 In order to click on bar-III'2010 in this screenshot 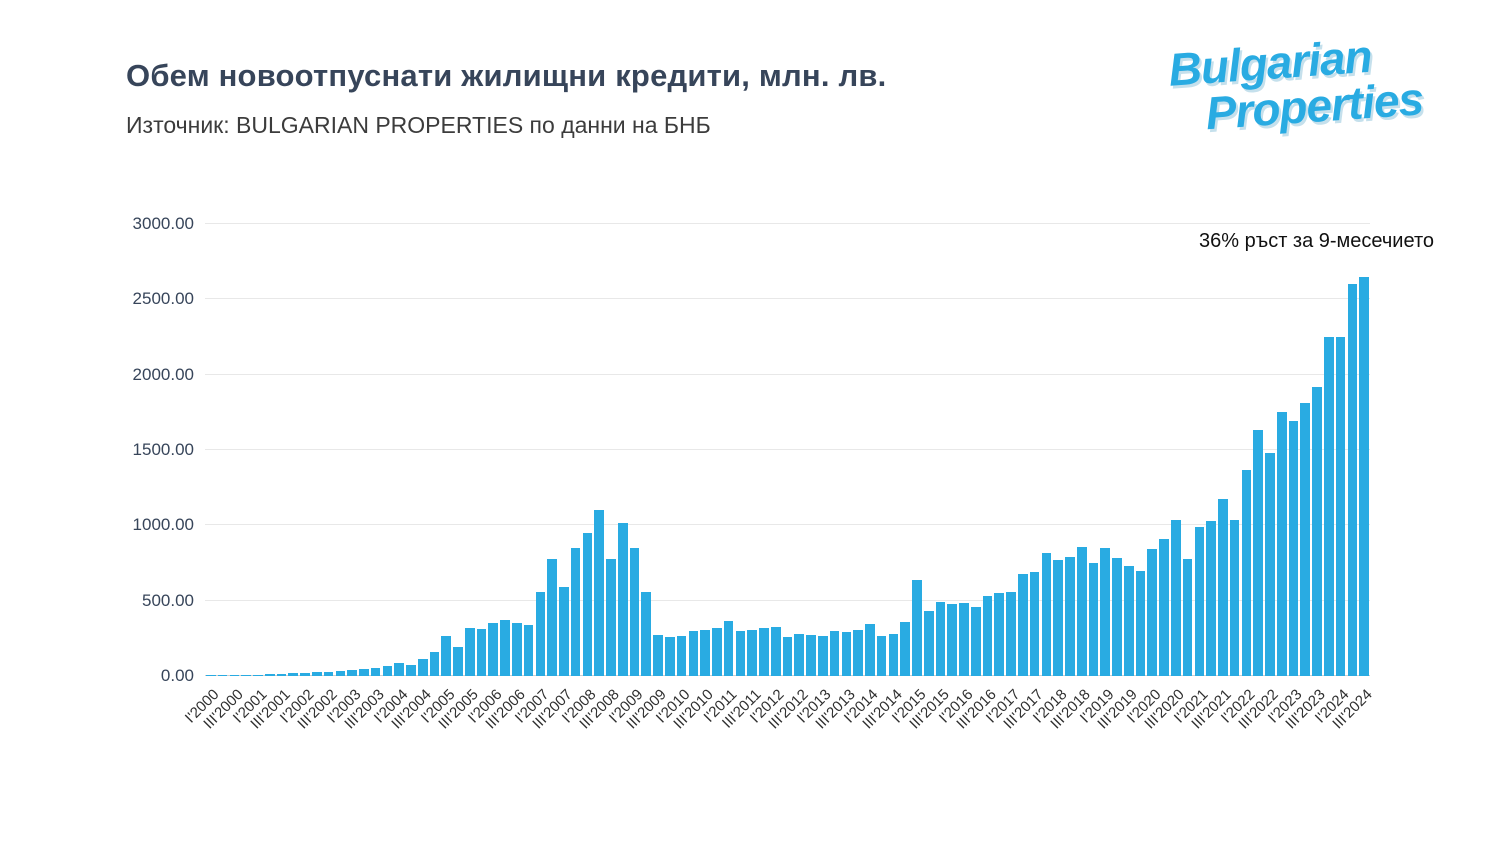, I will do `click(705, 653)`.